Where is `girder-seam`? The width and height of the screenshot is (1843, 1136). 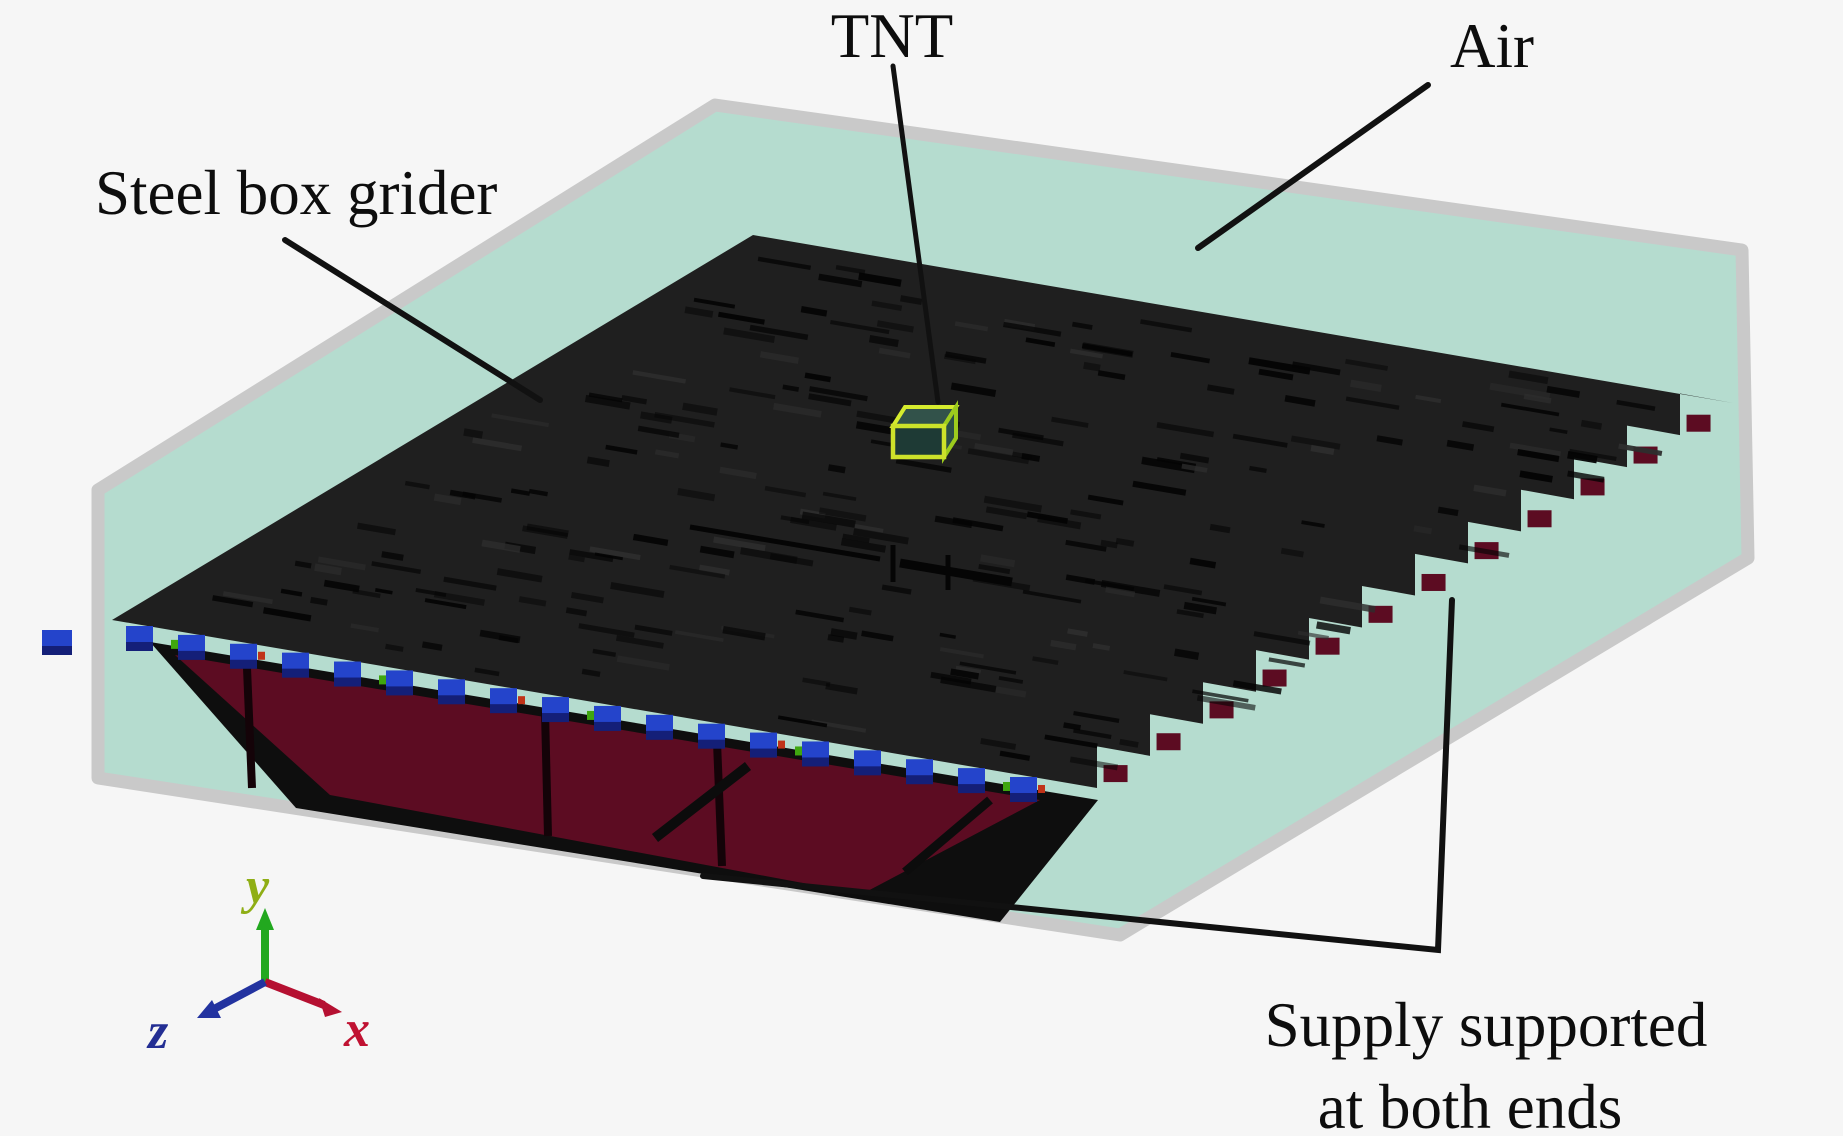 girder-seam is located at coordinates (947, 836).